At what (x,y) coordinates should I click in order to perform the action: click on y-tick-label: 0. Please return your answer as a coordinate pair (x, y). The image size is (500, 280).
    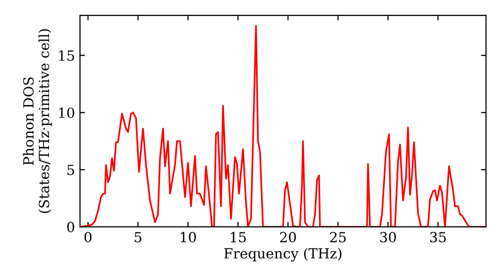
    Looking at the image, I should click on (70, 227).